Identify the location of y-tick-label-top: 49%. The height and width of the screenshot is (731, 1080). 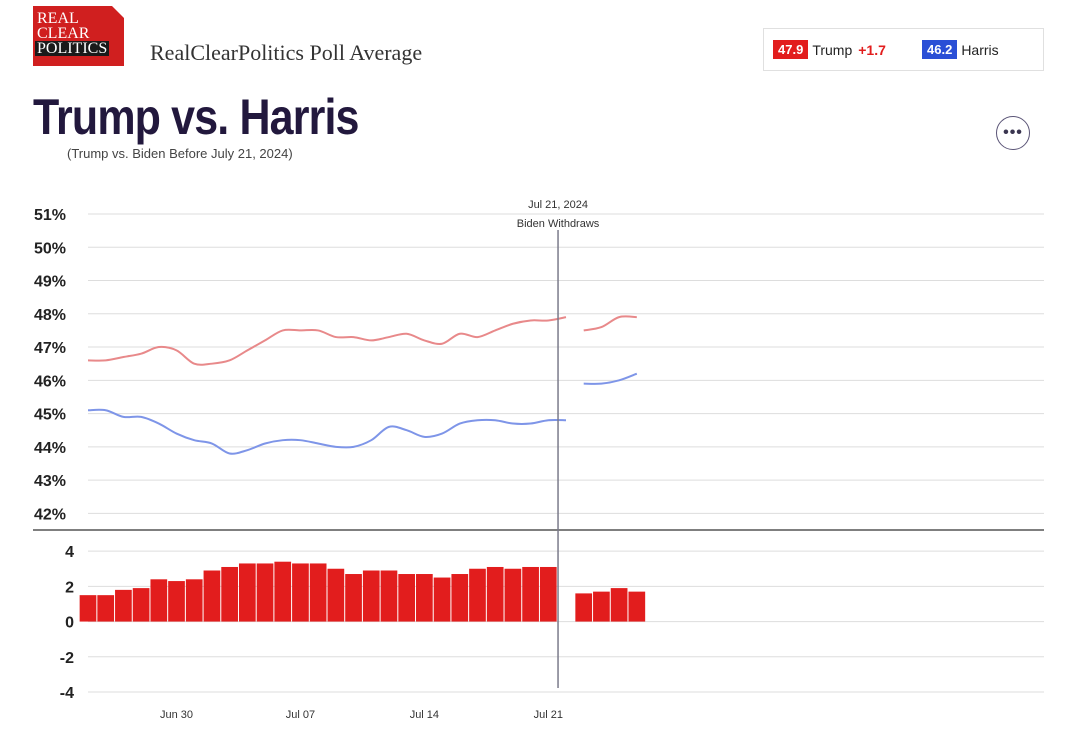
(50, 282).